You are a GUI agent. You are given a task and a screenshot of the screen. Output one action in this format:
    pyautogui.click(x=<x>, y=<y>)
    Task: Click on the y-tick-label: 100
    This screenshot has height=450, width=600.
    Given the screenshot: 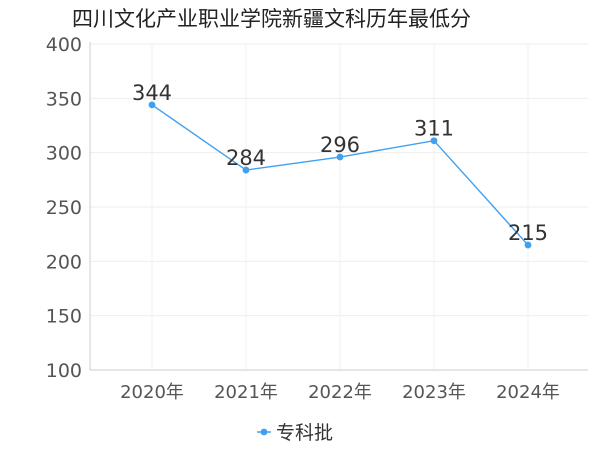 What is the action you would take?
    pyautogui.click(x=64, y=371)
    